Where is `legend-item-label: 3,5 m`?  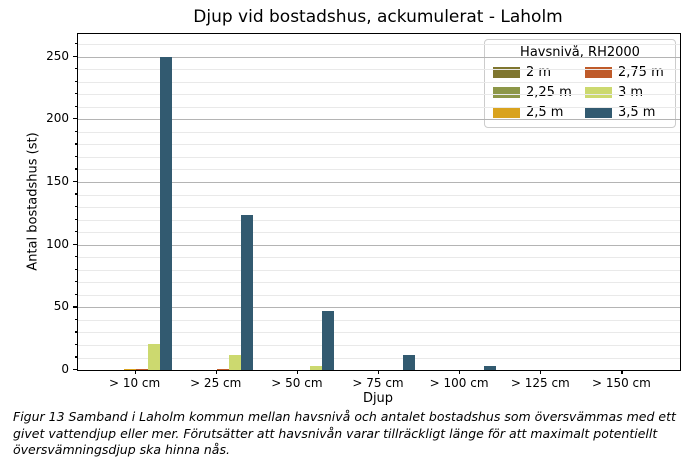 legend-item-label: 3,5 m is located at coordinates (637, 112).